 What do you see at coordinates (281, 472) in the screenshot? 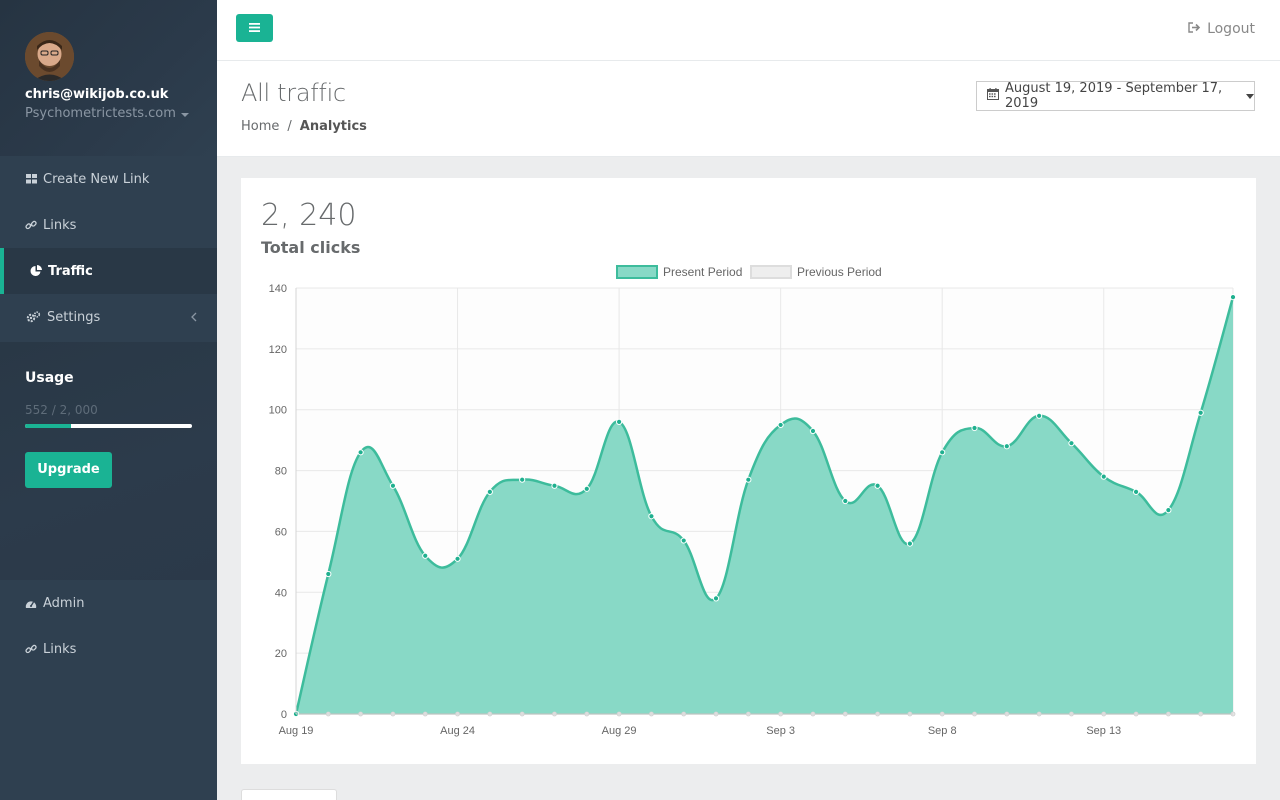
I see `y-tick-label: 80` at bounding box center [281, 472].